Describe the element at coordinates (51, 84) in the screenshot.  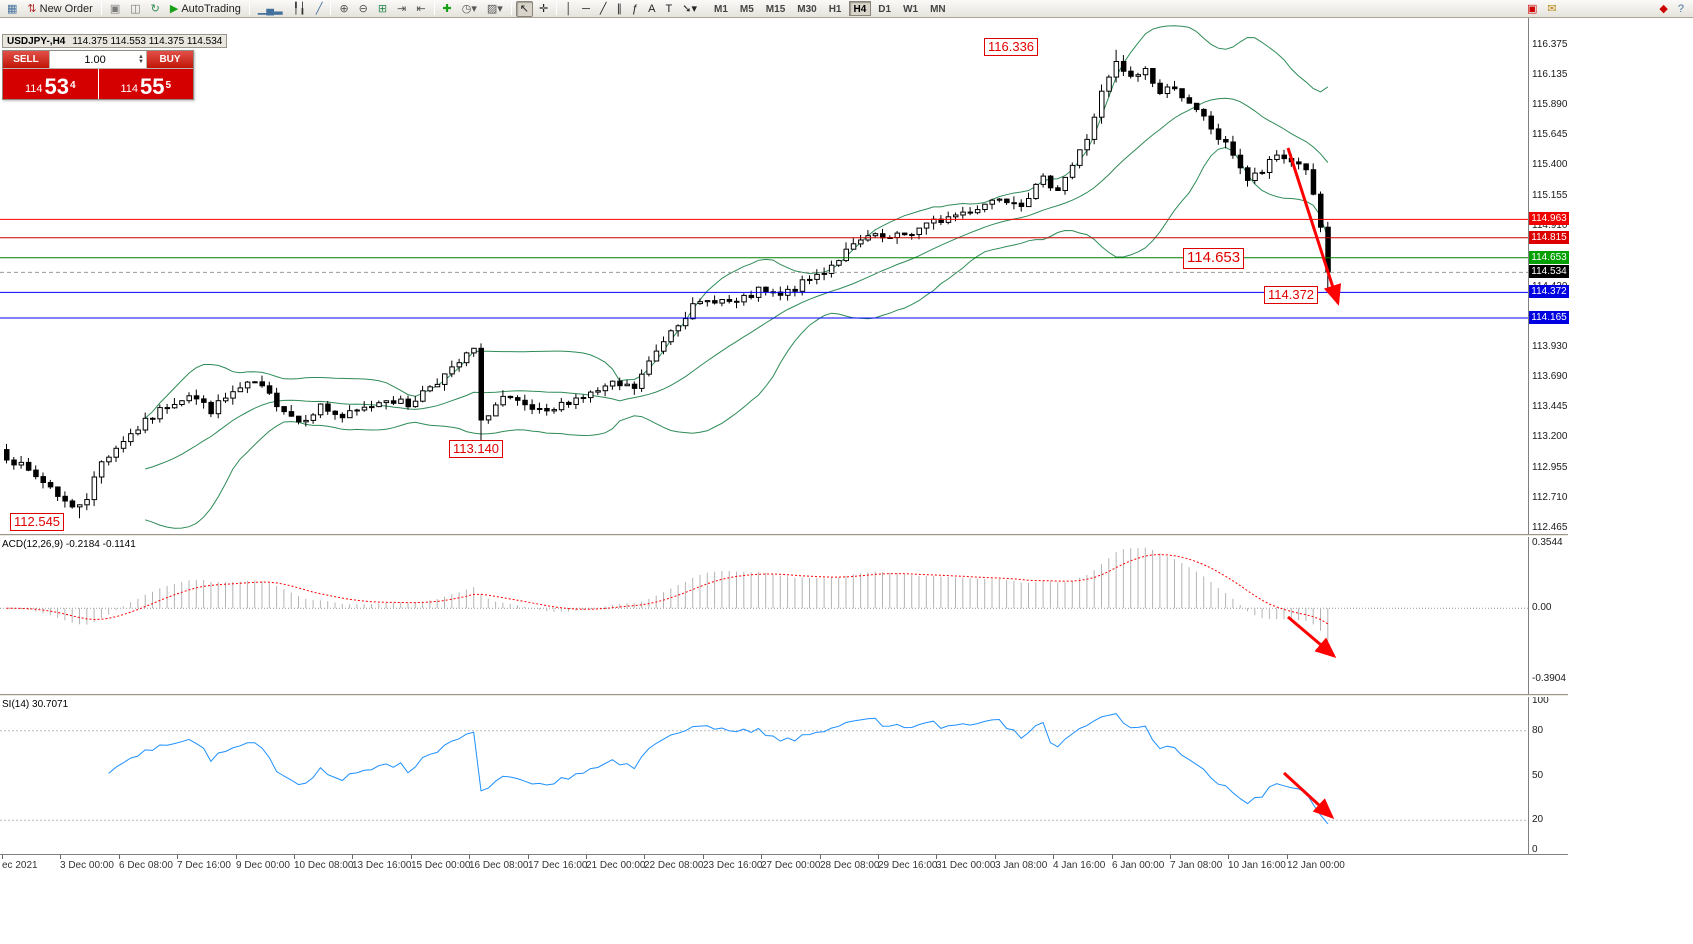
I see `sell-price-button: 114 53 4` at that location.